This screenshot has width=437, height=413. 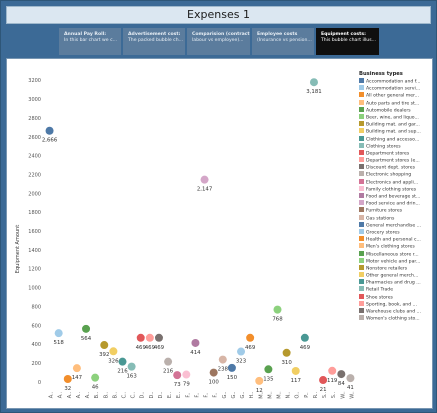 What do you see at coordinates (34, 175) in the screenshot?
I see `y-tick-label: 2200` at bounding box center [34, 175].